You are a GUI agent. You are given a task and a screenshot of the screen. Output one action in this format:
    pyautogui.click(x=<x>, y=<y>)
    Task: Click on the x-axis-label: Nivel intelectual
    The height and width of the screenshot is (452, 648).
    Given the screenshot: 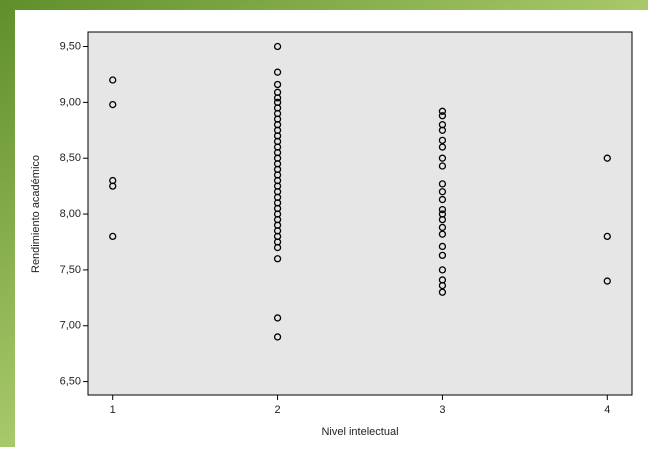 What is the action you would take?
    pyautogui.click(x=359, y=432)
    